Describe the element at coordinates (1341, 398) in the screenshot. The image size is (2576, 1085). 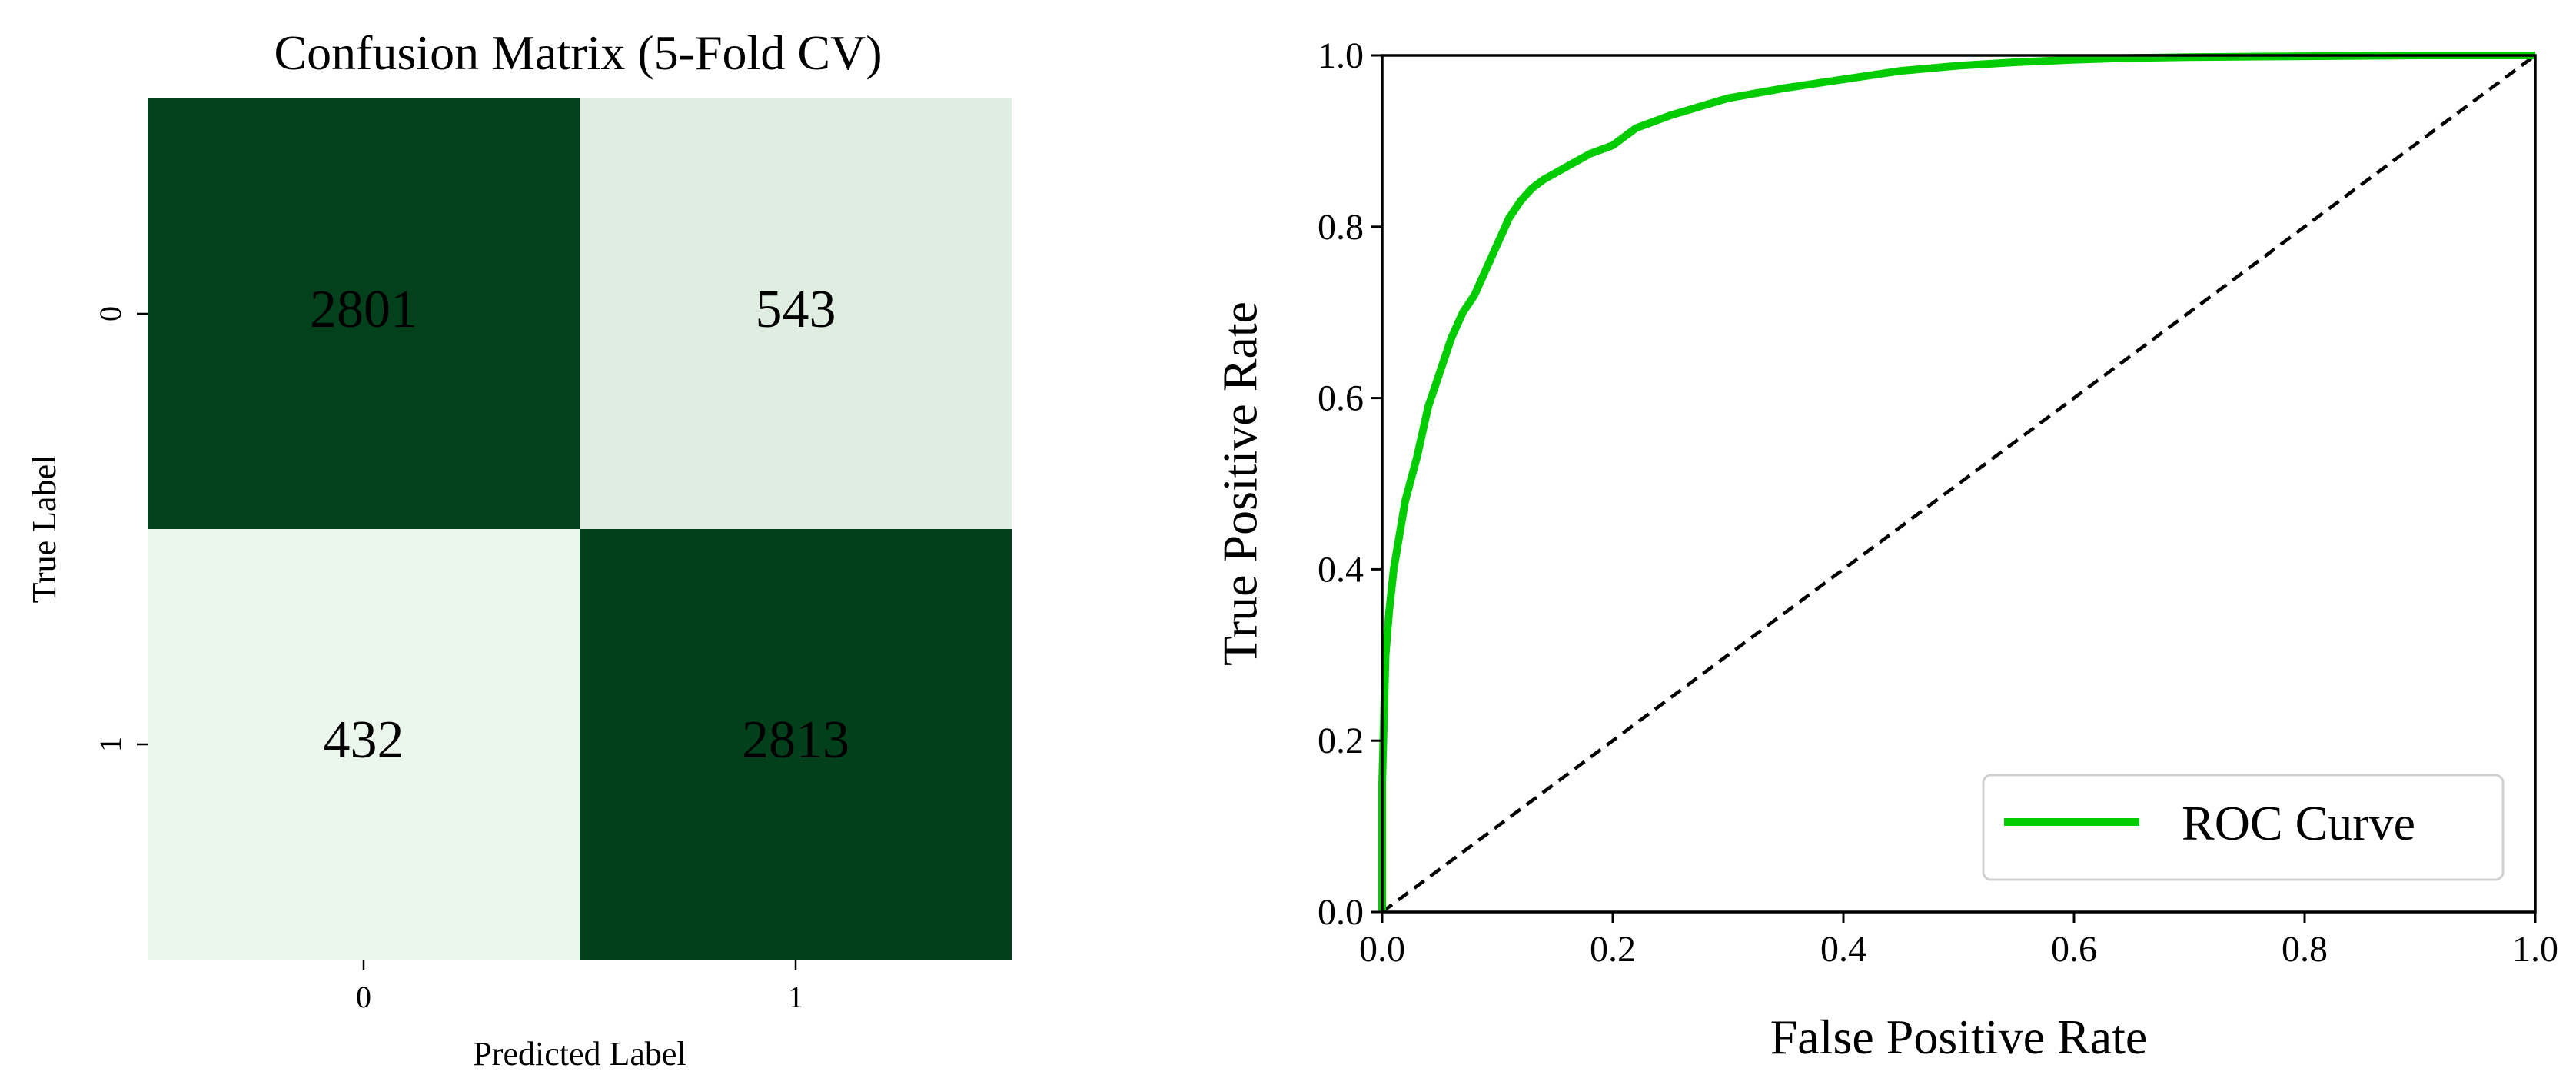
I see `roc-ytick-label: 0.6` at that location.